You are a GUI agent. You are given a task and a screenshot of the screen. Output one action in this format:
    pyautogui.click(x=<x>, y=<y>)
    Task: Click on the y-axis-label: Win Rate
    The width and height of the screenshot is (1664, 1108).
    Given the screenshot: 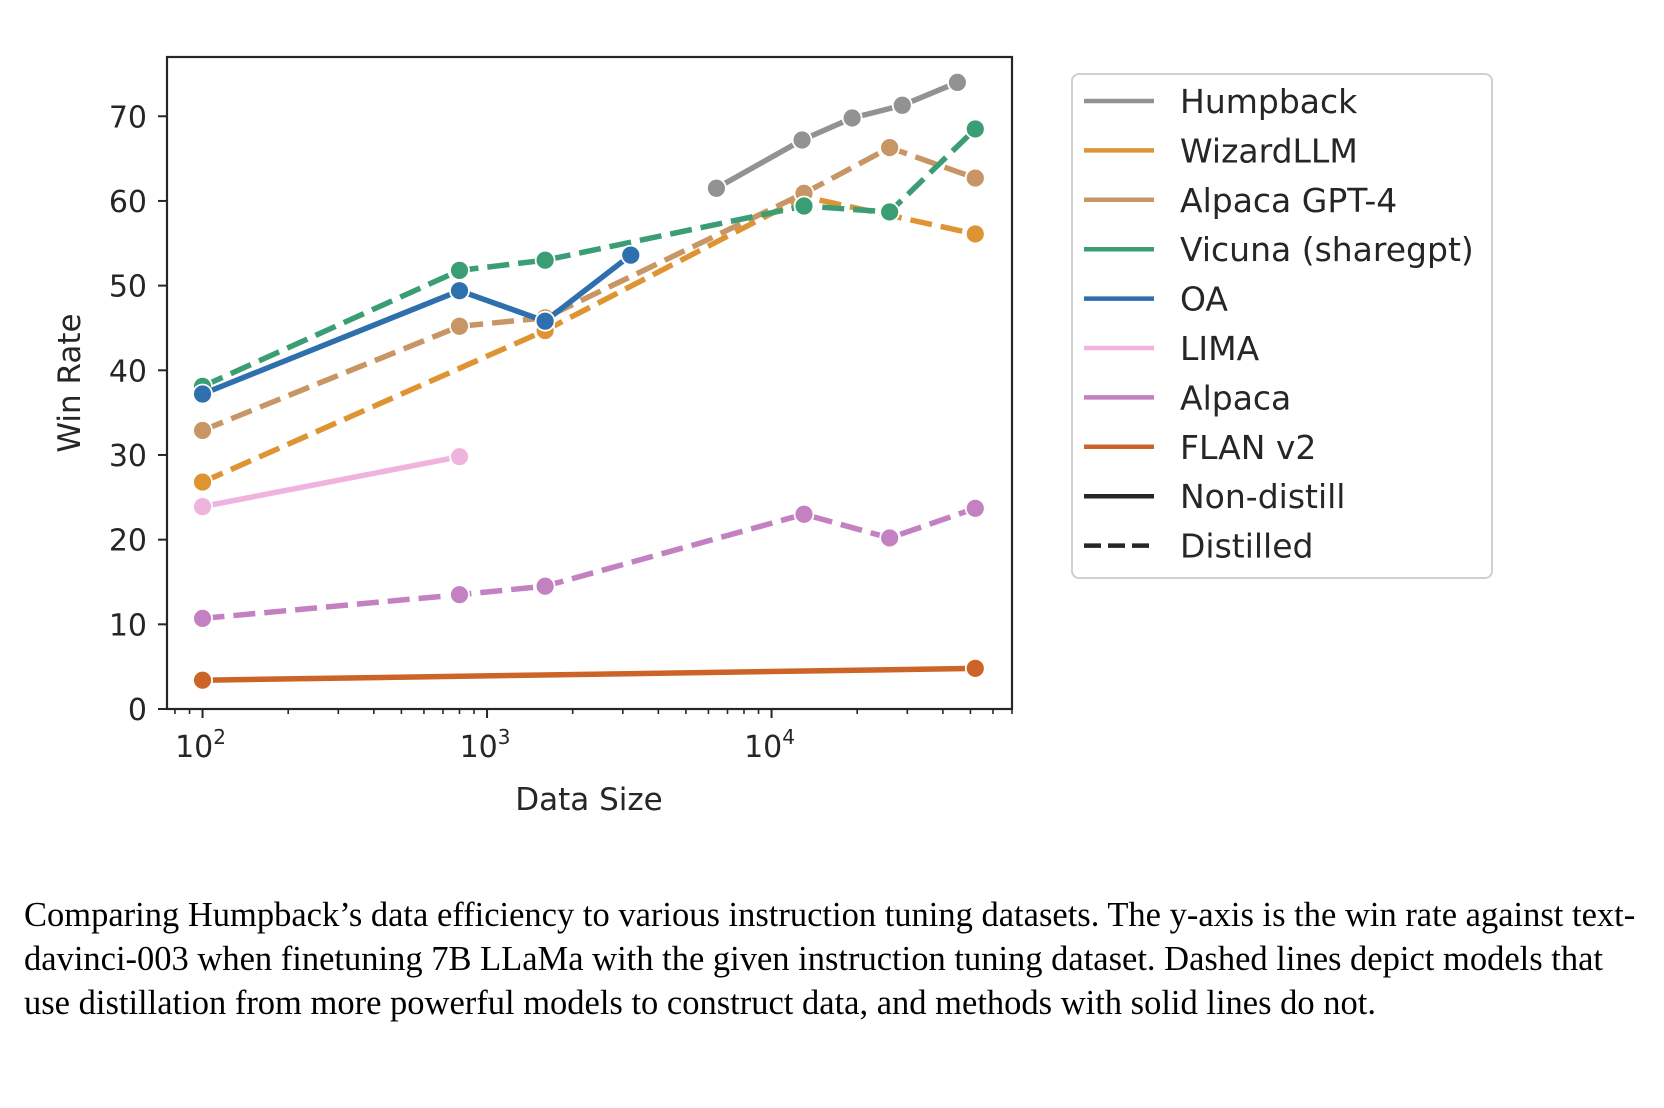 What is the action you would take?
    pyautogui.click(x=70, y=382)
    